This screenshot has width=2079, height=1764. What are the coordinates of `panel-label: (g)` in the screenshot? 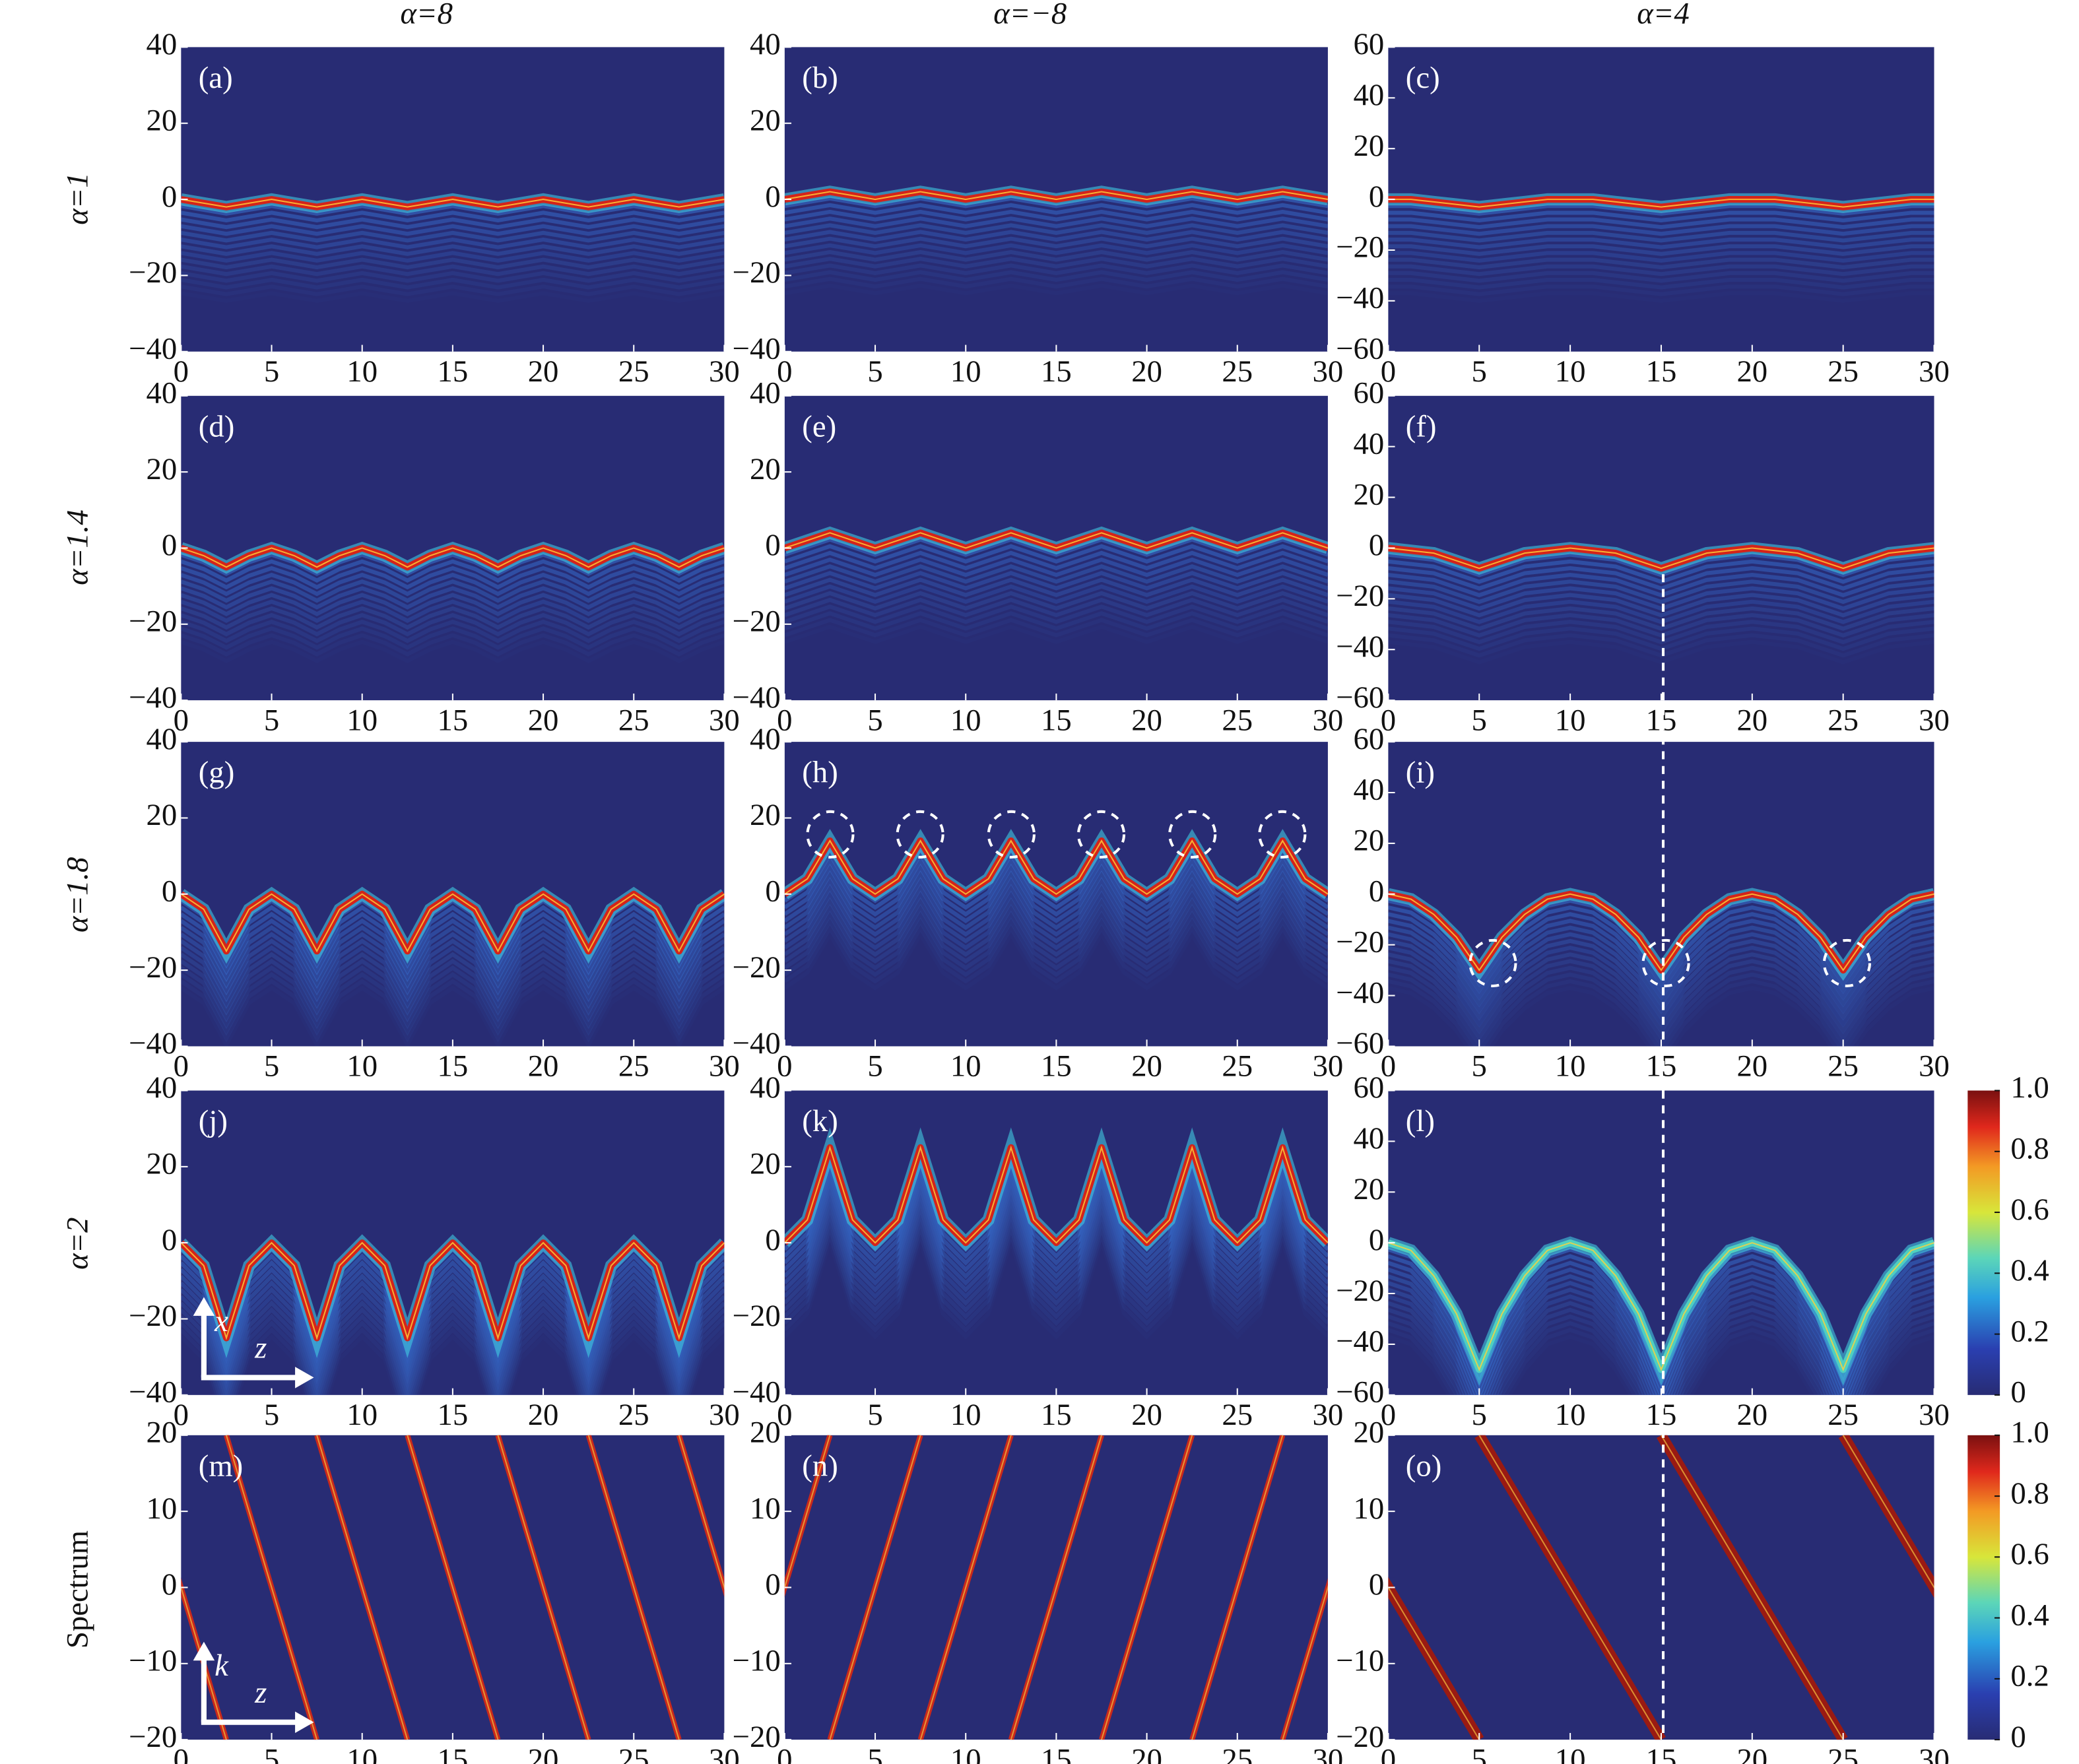 It's located at (217, 773).